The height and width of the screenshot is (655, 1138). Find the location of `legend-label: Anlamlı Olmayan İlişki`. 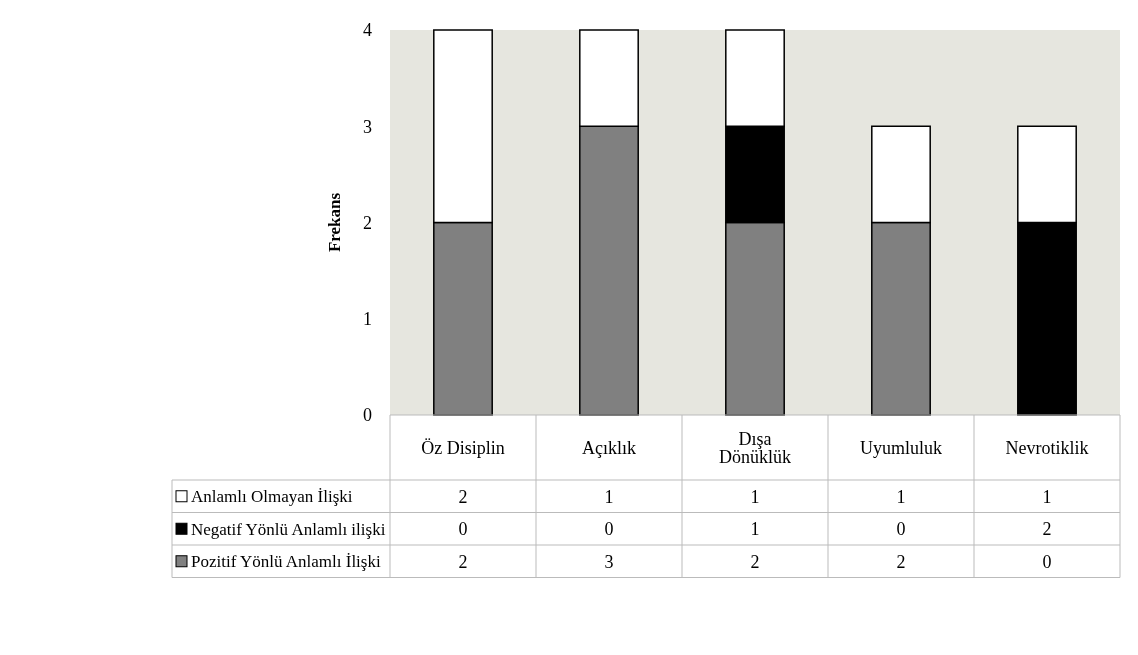

legend-label: Anlamlı Olmayan İlişki is located at coordinates (272, 497).